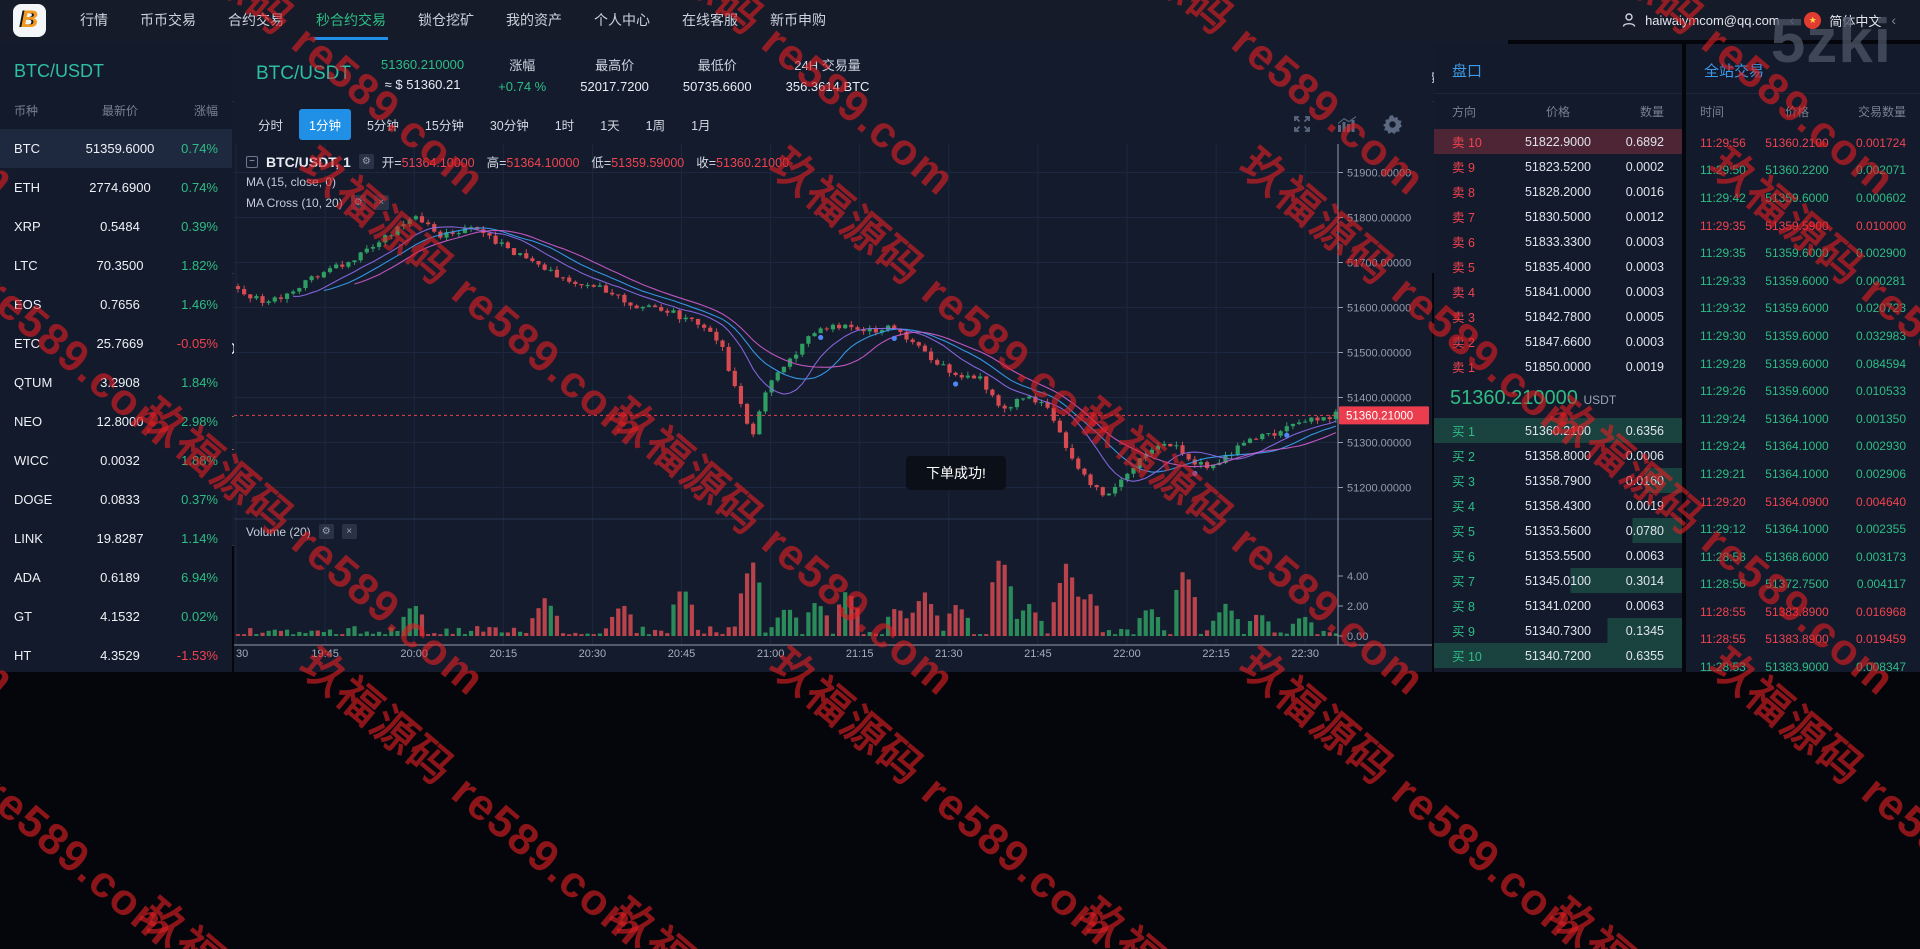  What do you see at coordinates (446, 20) in the screenshot?
I see `nav-item-锁仓挖矿: 锁仓挖矿` at bounding box center [446, 20].